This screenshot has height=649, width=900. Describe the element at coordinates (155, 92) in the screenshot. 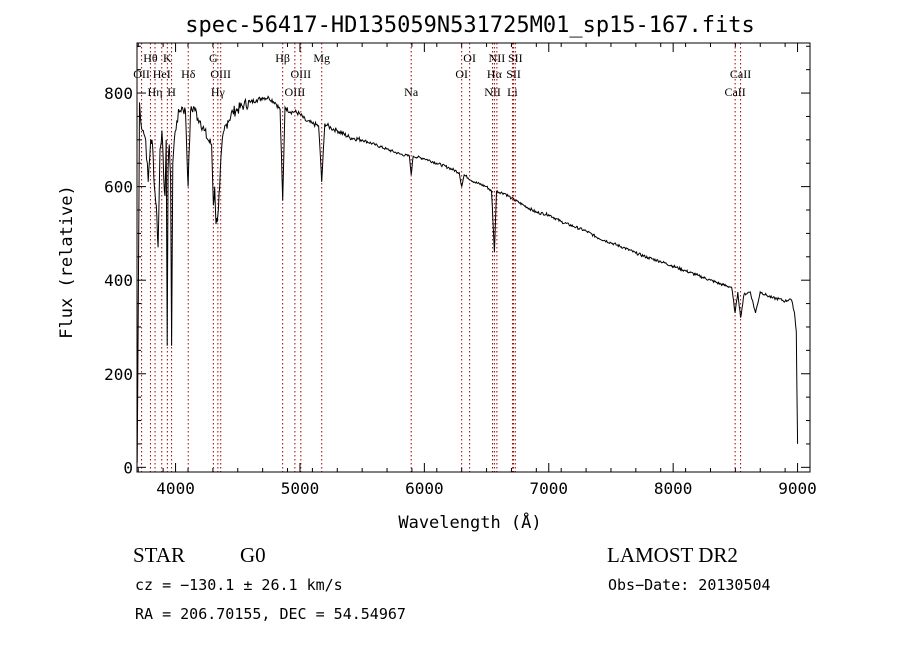

I see `line-label: Hη` at that location.